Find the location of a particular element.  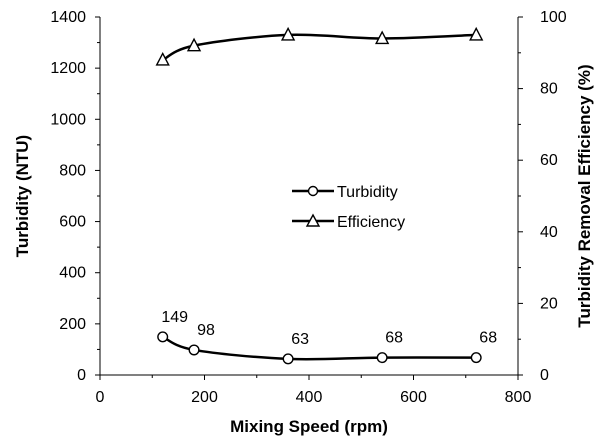

legend-item-turbidity: Turbidity is located at coordinates (345, 192).